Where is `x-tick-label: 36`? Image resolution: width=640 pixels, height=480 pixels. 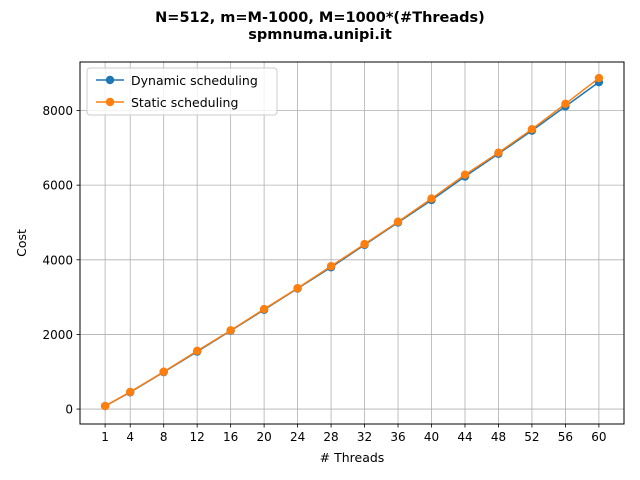
x-tick-label: 36 is located at coordinates (397, 437).